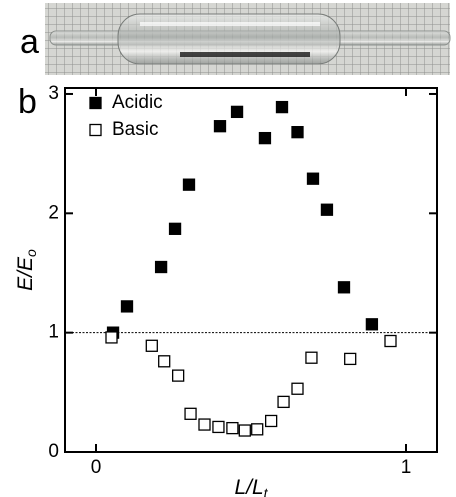  I want to click on panel-label: b, so click(27, 102).